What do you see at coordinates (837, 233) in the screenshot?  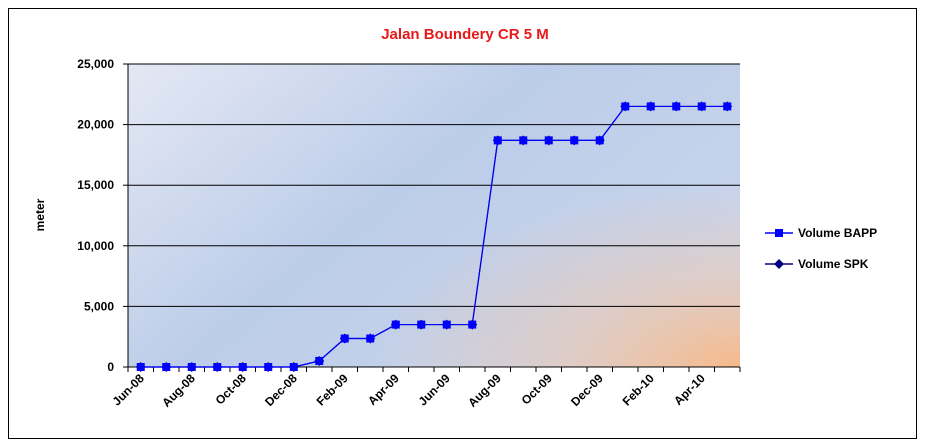 I see `legend-label: Volume BAPP` at bounding box center [837, 233].